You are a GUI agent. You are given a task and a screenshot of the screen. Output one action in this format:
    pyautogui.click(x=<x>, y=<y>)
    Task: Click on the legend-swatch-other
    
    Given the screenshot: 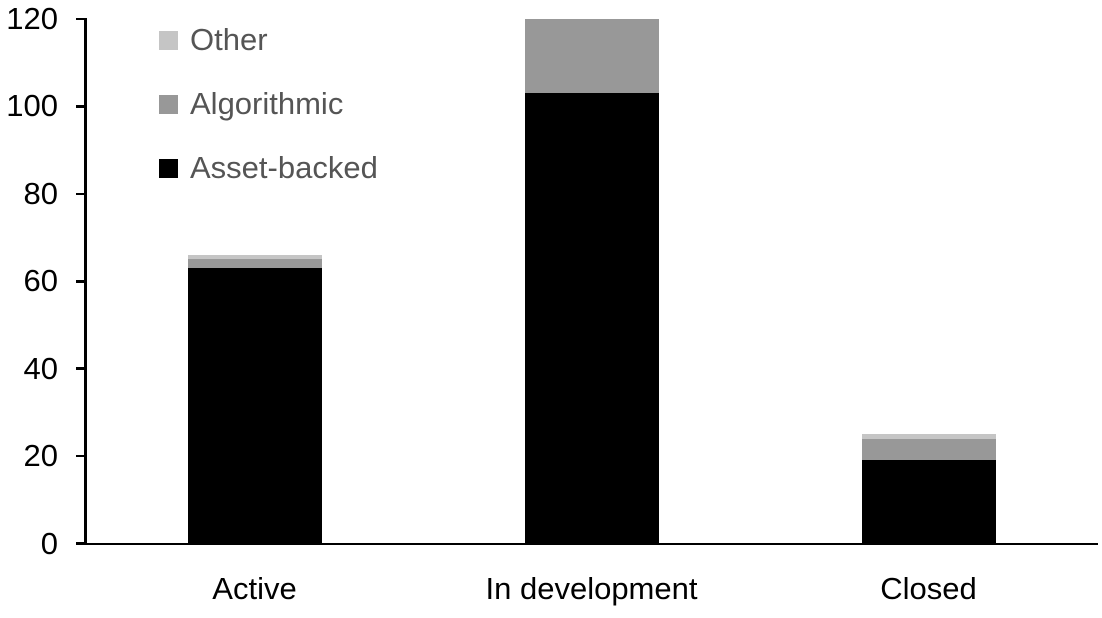 What is the action you would take?
    pyautogui.click(x=168, y=40)
    